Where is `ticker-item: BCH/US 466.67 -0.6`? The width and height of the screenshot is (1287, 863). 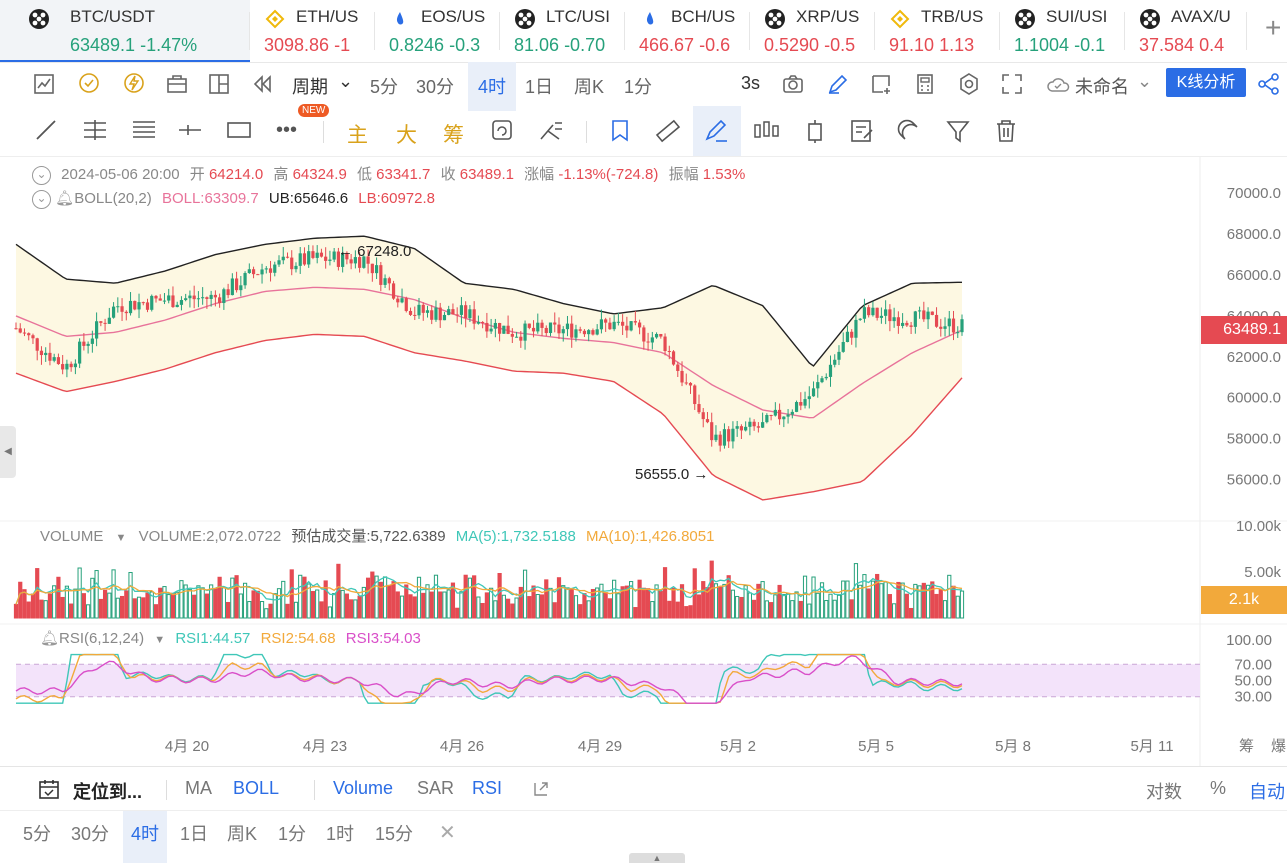 ticker-item: BCH/US 466.67 -0.6 is located at coordinates (687, 31).